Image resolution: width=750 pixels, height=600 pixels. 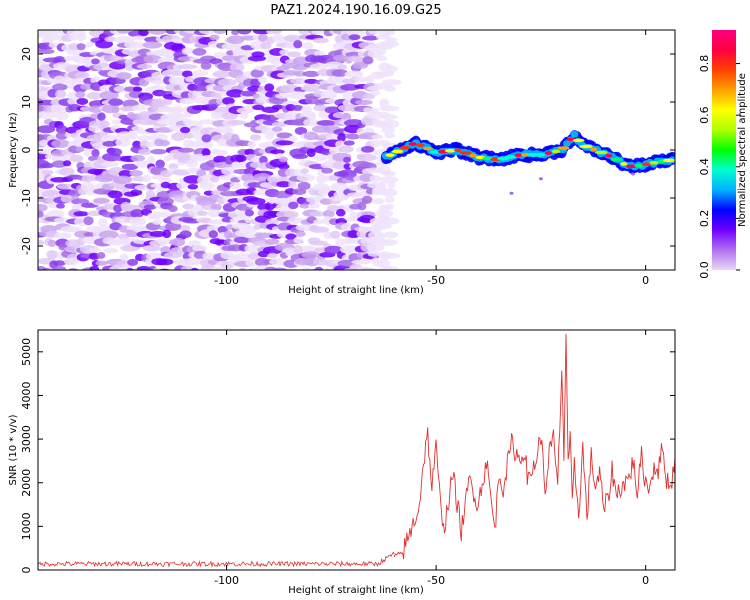 What do you see at coordinates (26, 526) in the screenshot?
I see `y-tick-label: 1000` at bounding box center [26, 526].